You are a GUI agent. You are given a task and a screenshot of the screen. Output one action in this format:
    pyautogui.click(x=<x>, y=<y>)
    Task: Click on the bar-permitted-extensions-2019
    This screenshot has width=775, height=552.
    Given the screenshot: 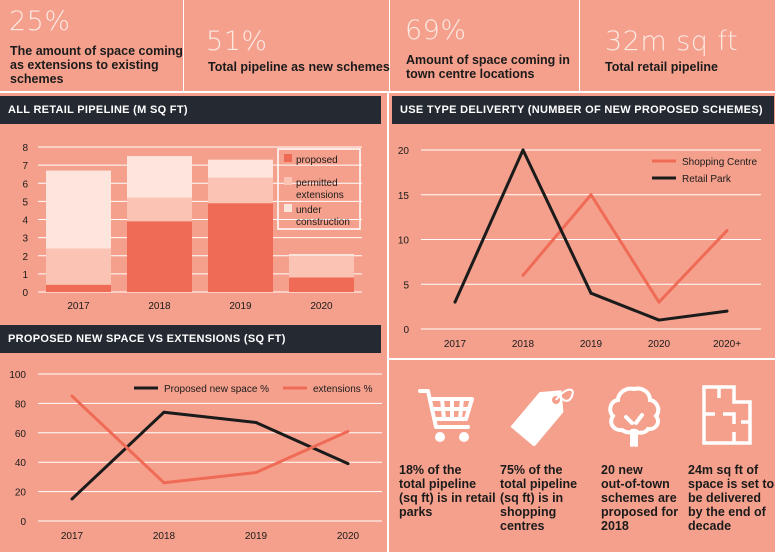 What is the action you would take?
    pyautogui.click(x=240, y=190)
    